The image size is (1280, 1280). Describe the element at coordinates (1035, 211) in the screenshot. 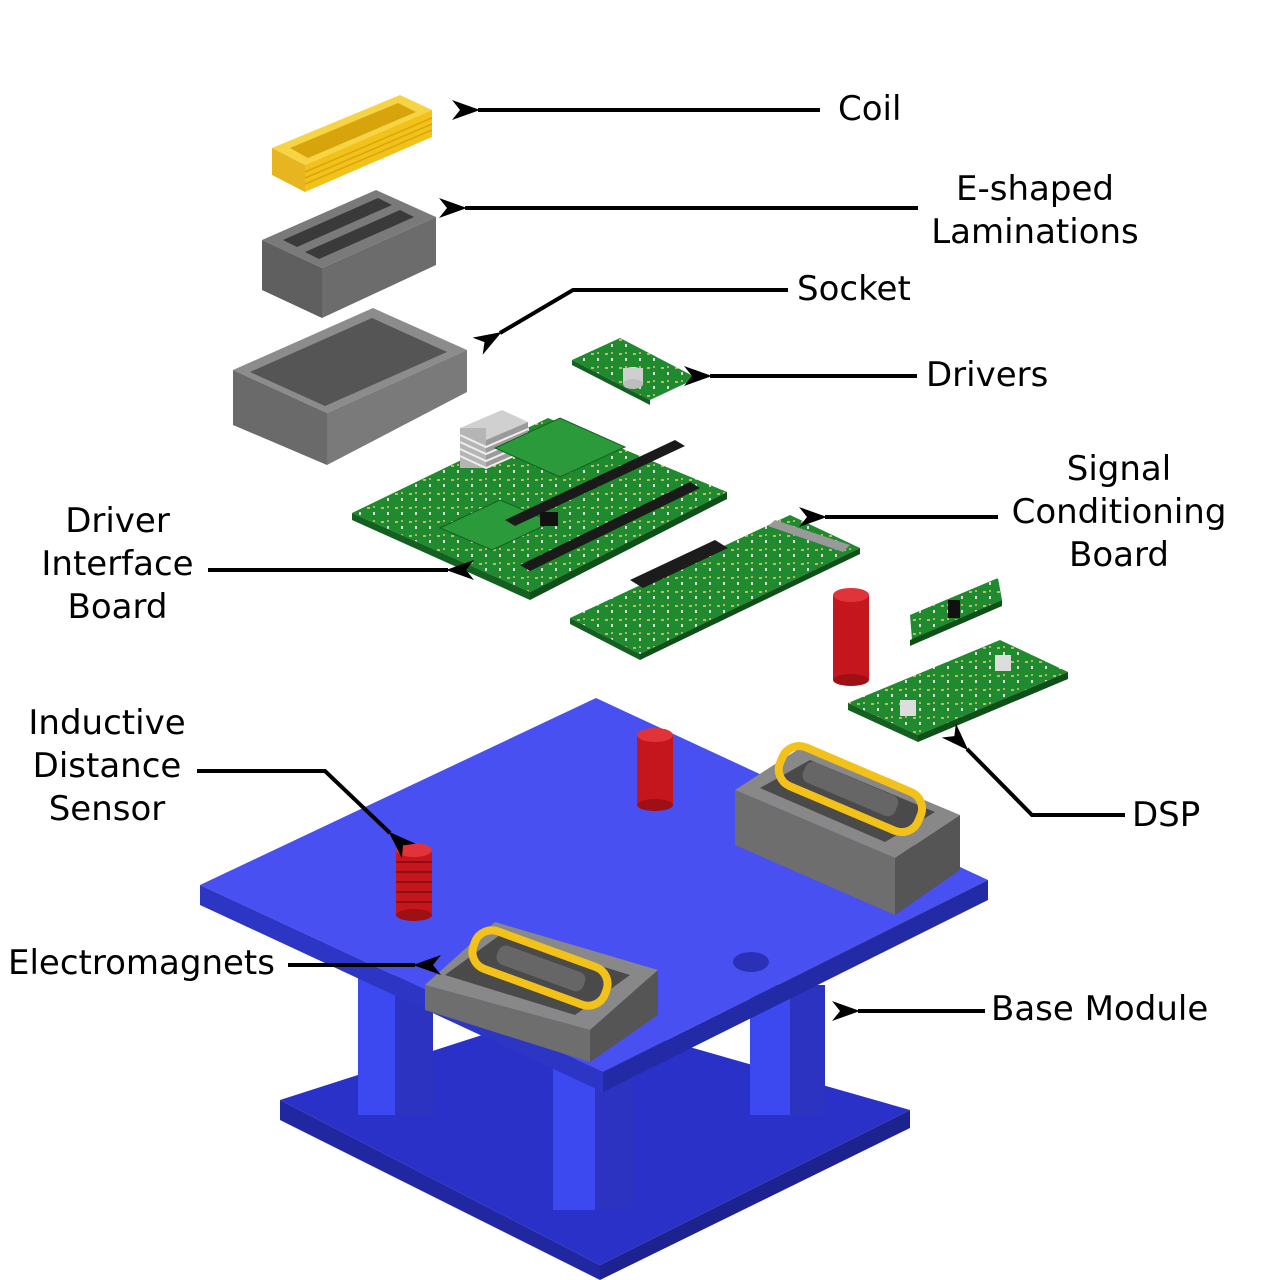

I see `label-e-shaped-laminations: E-shaped Laminations` at that location.